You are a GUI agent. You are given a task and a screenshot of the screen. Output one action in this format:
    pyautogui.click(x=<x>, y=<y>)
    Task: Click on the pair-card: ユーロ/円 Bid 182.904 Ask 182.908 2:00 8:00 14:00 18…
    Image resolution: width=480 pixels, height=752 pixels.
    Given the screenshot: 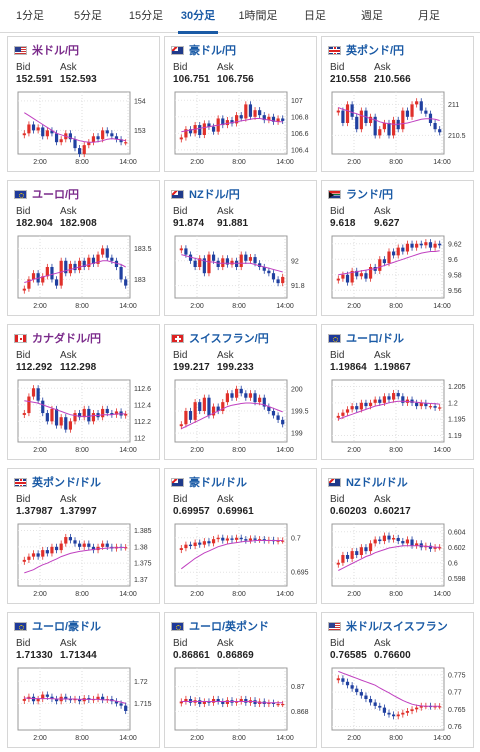 What is the action you would take?
    pyautogui.click(x=83, y=248)
    